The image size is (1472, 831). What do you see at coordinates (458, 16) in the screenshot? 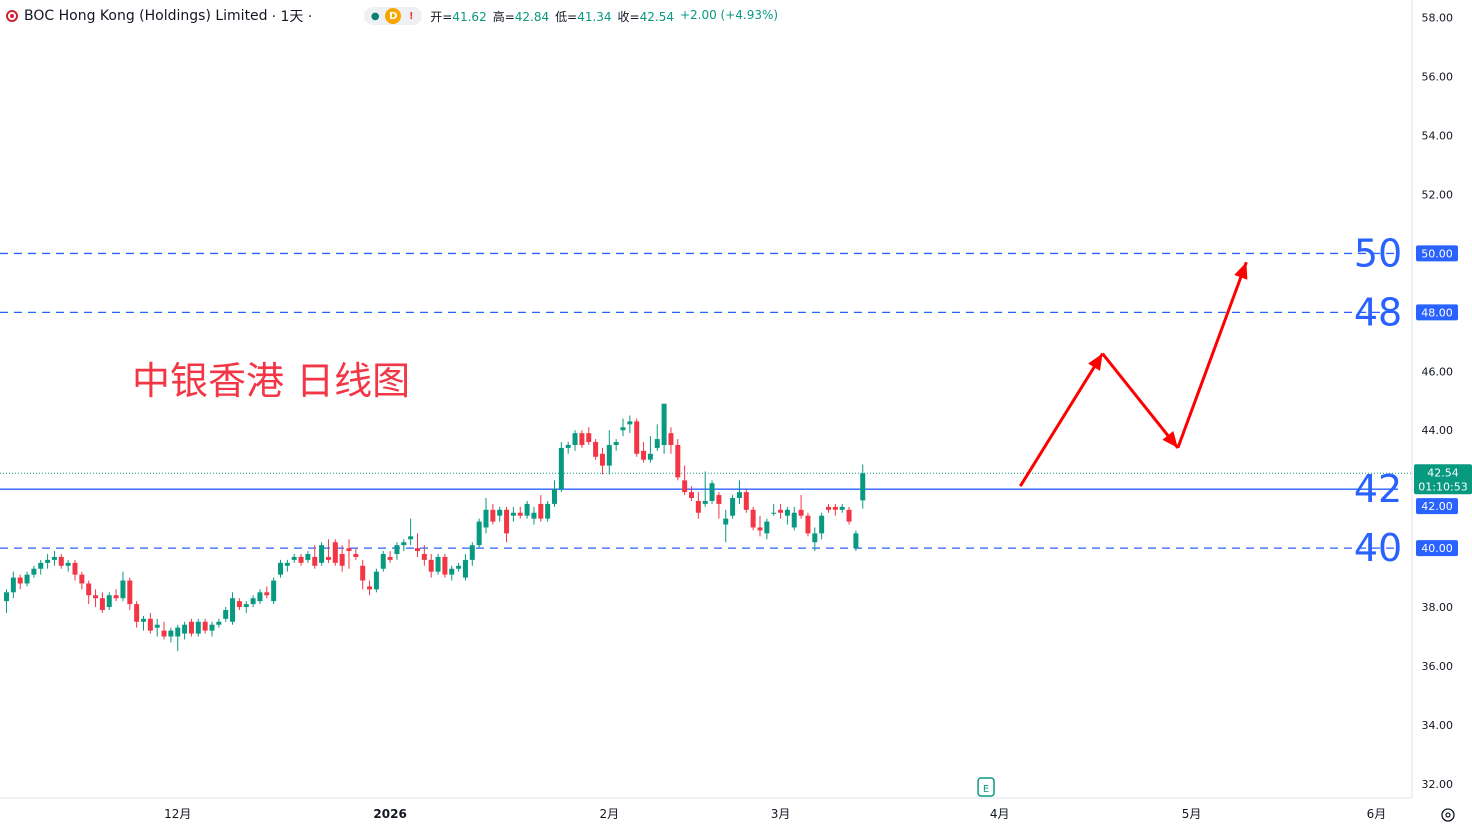
I see `open-value: 开=41.62` at bounding box center [458, 16].